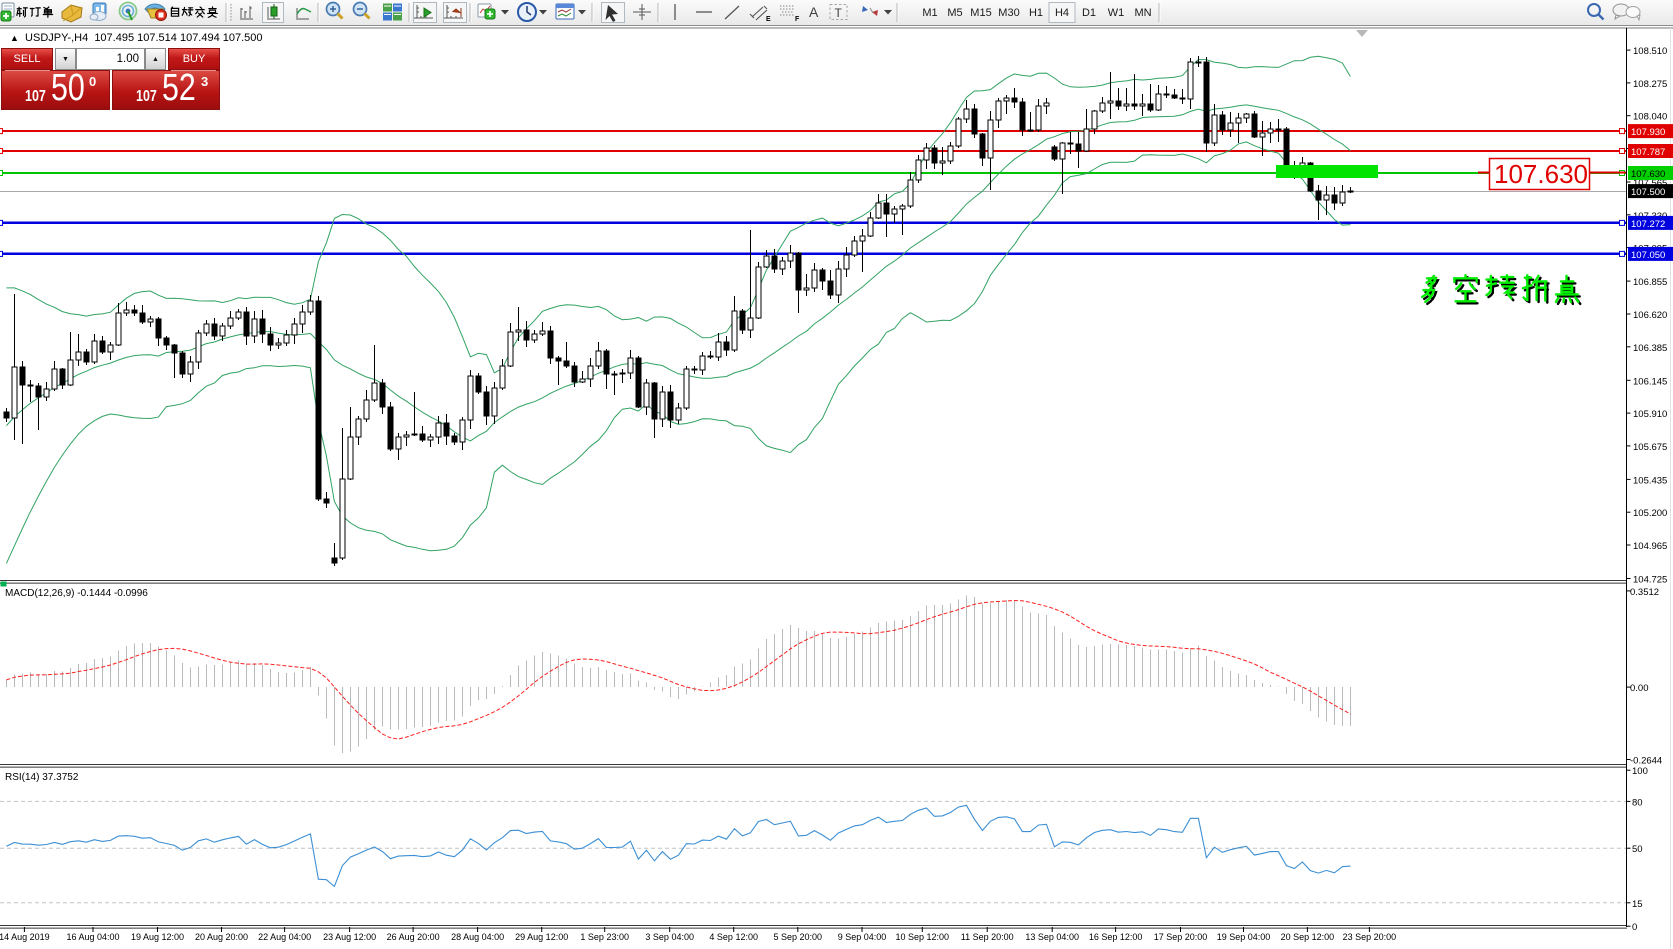 The width and height of the screenshot is (1673, 949). Describe the element at coordinates (1650, 117) in the screenshot. I see `svg-text: 108.040` at that location.